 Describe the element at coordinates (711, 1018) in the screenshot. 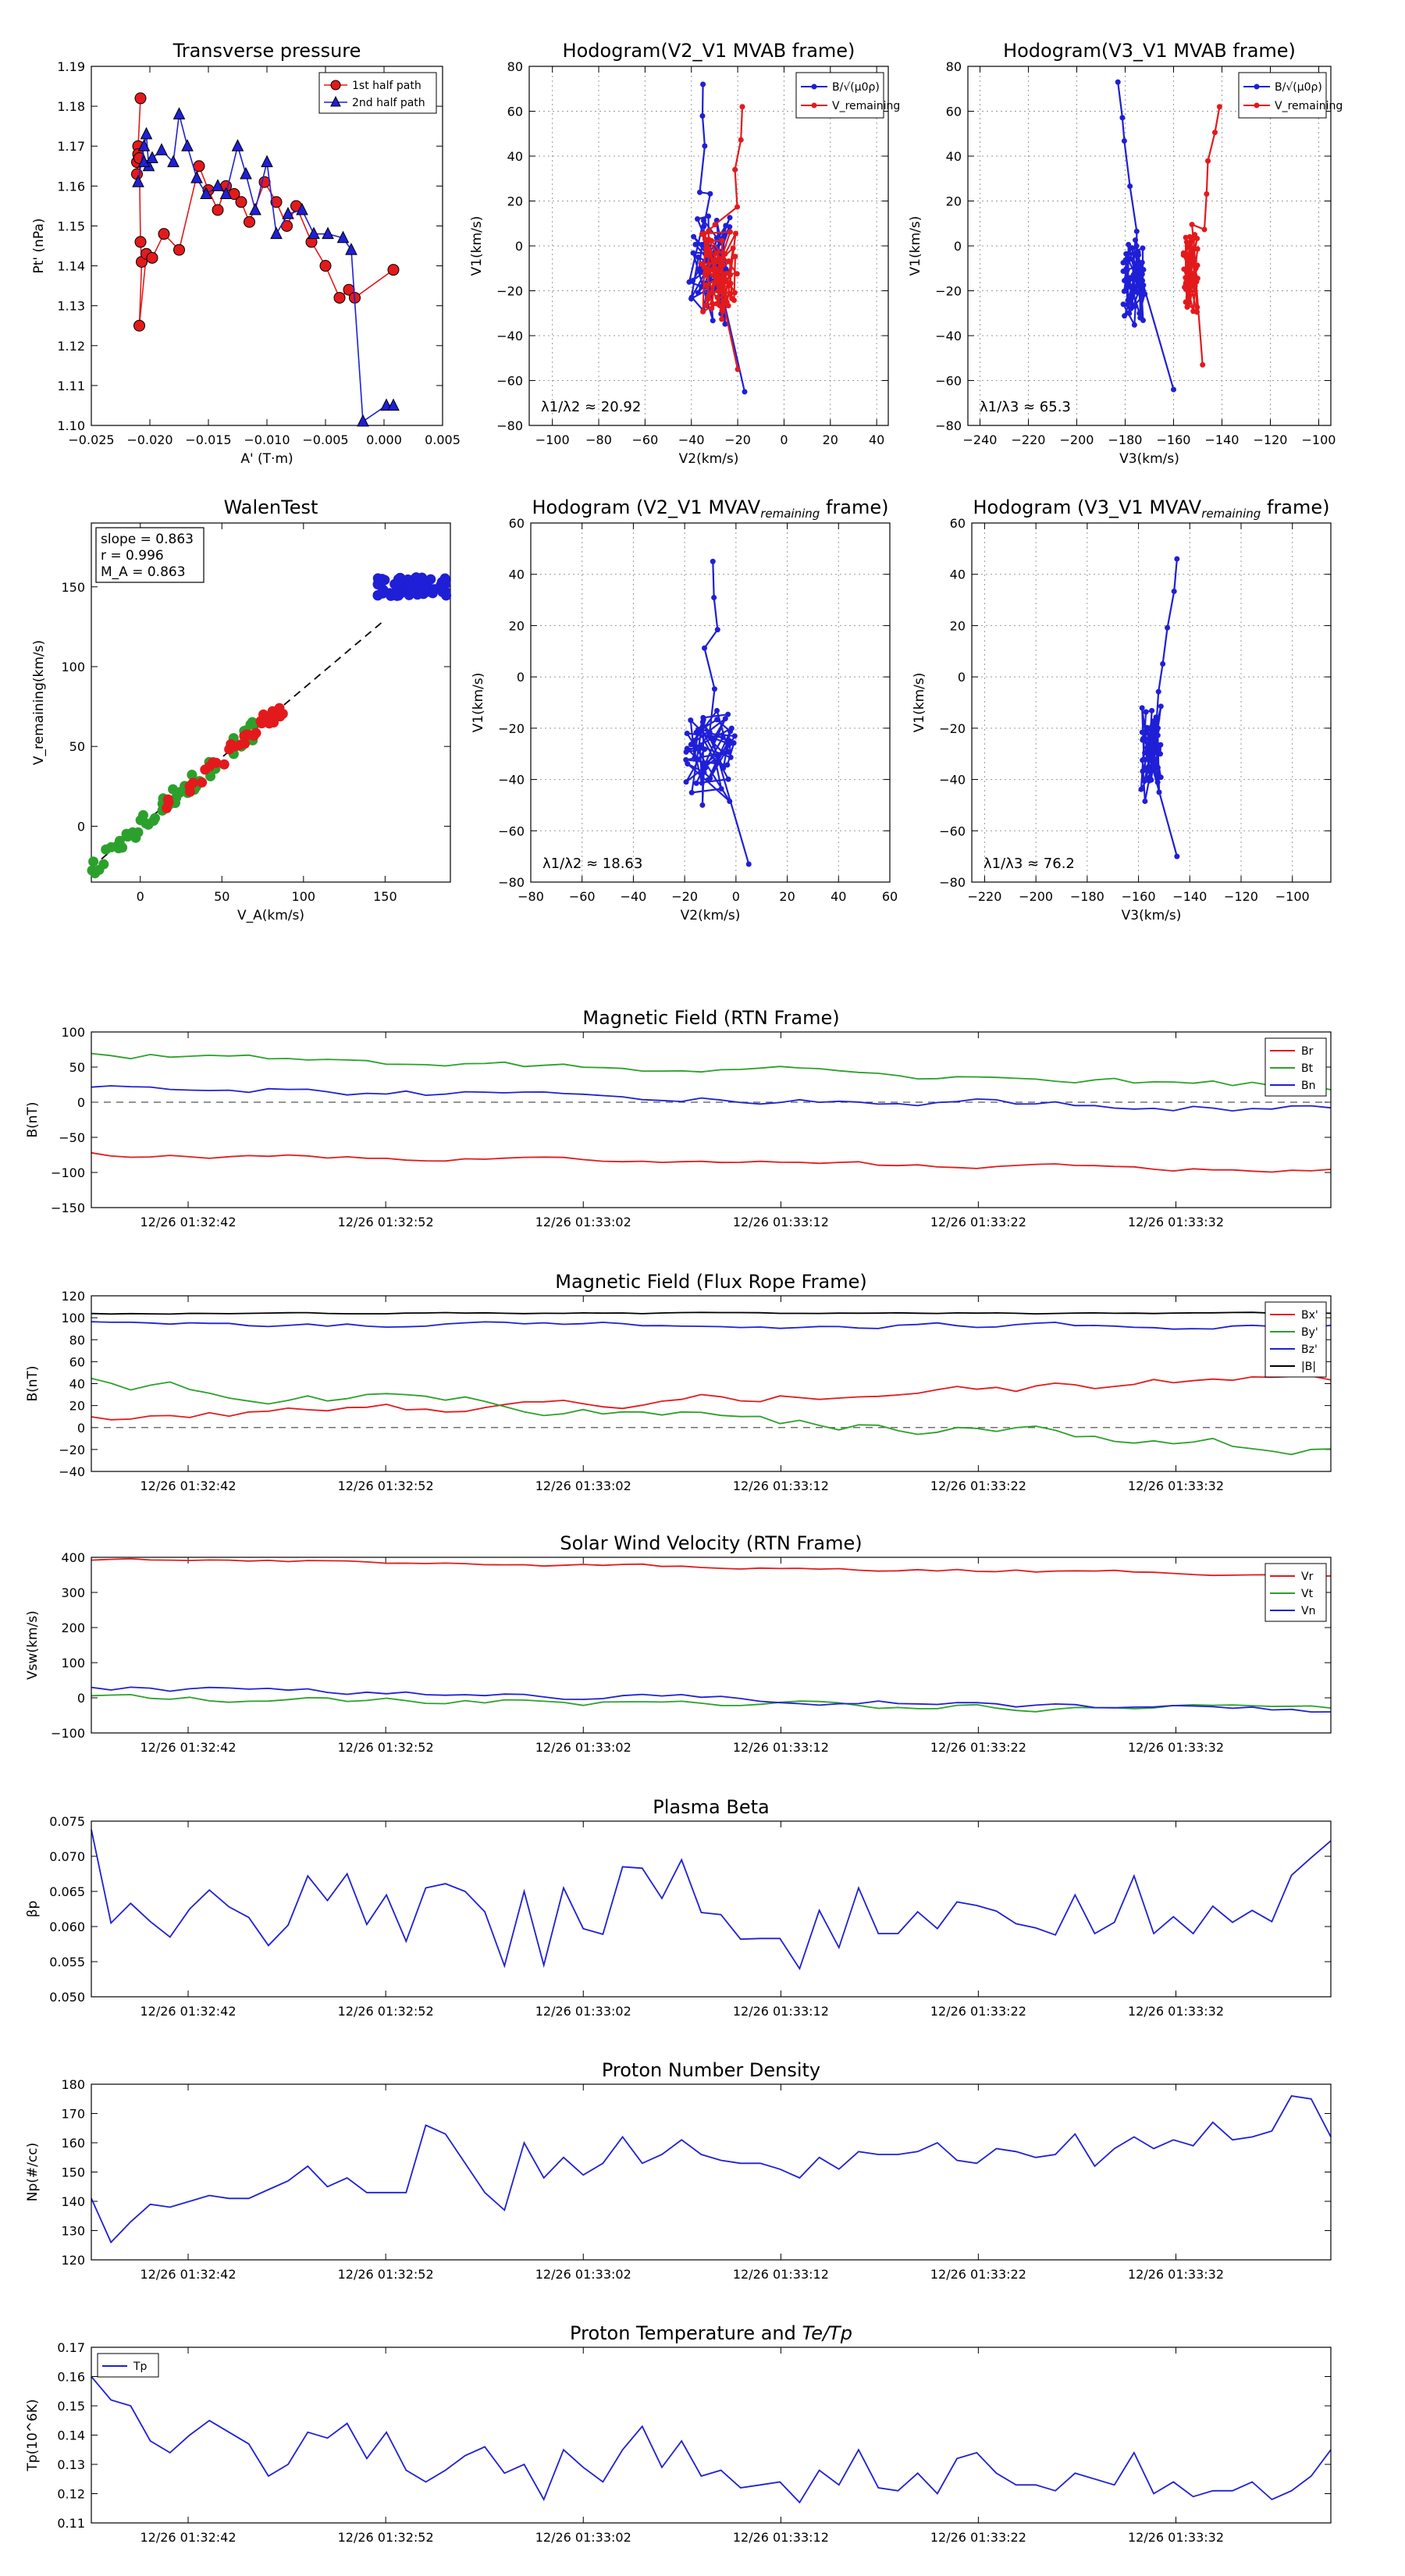

I see `bfield_rtn-title: Magnetic Field (RTN Frame)` at that location.